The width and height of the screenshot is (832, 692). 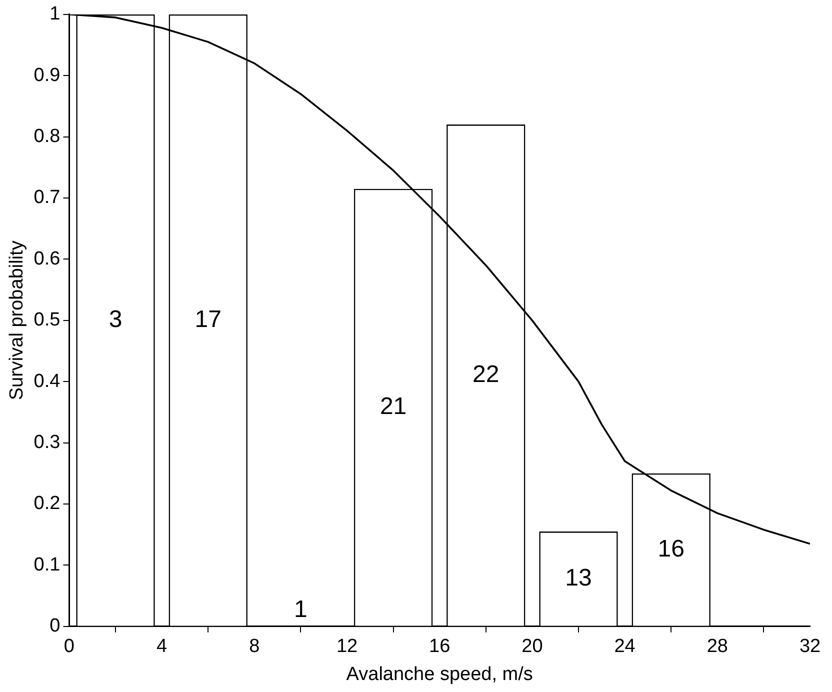 I want to click on x-axis-title: Avalanche speed, m/s, so click(x=439, y=674).